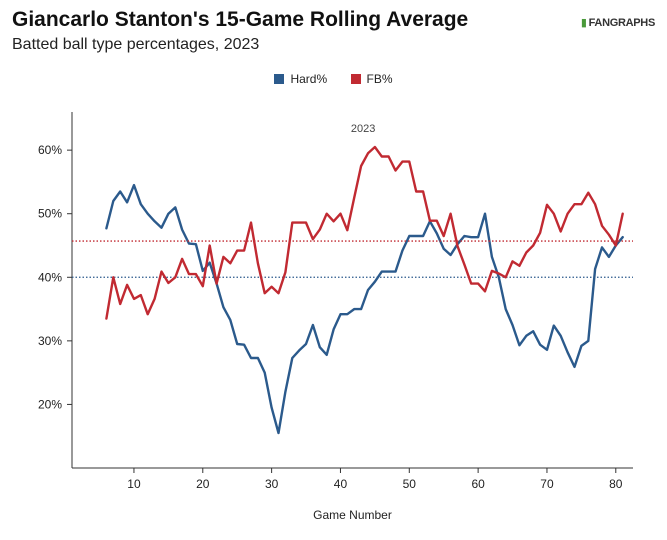 The width and height of the screenshot is (667, 540). What do you see at coordinates (478, 484) in the screenshot?
I see `x-tick-label: 60` at bounding box center [478, 484].